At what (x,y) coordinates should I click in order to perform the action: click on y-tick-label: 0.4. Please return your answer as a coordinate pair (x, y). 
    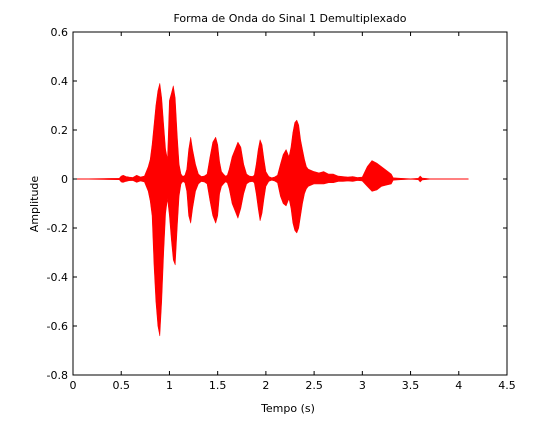
    Looking at the image, I should click on (60, 81).